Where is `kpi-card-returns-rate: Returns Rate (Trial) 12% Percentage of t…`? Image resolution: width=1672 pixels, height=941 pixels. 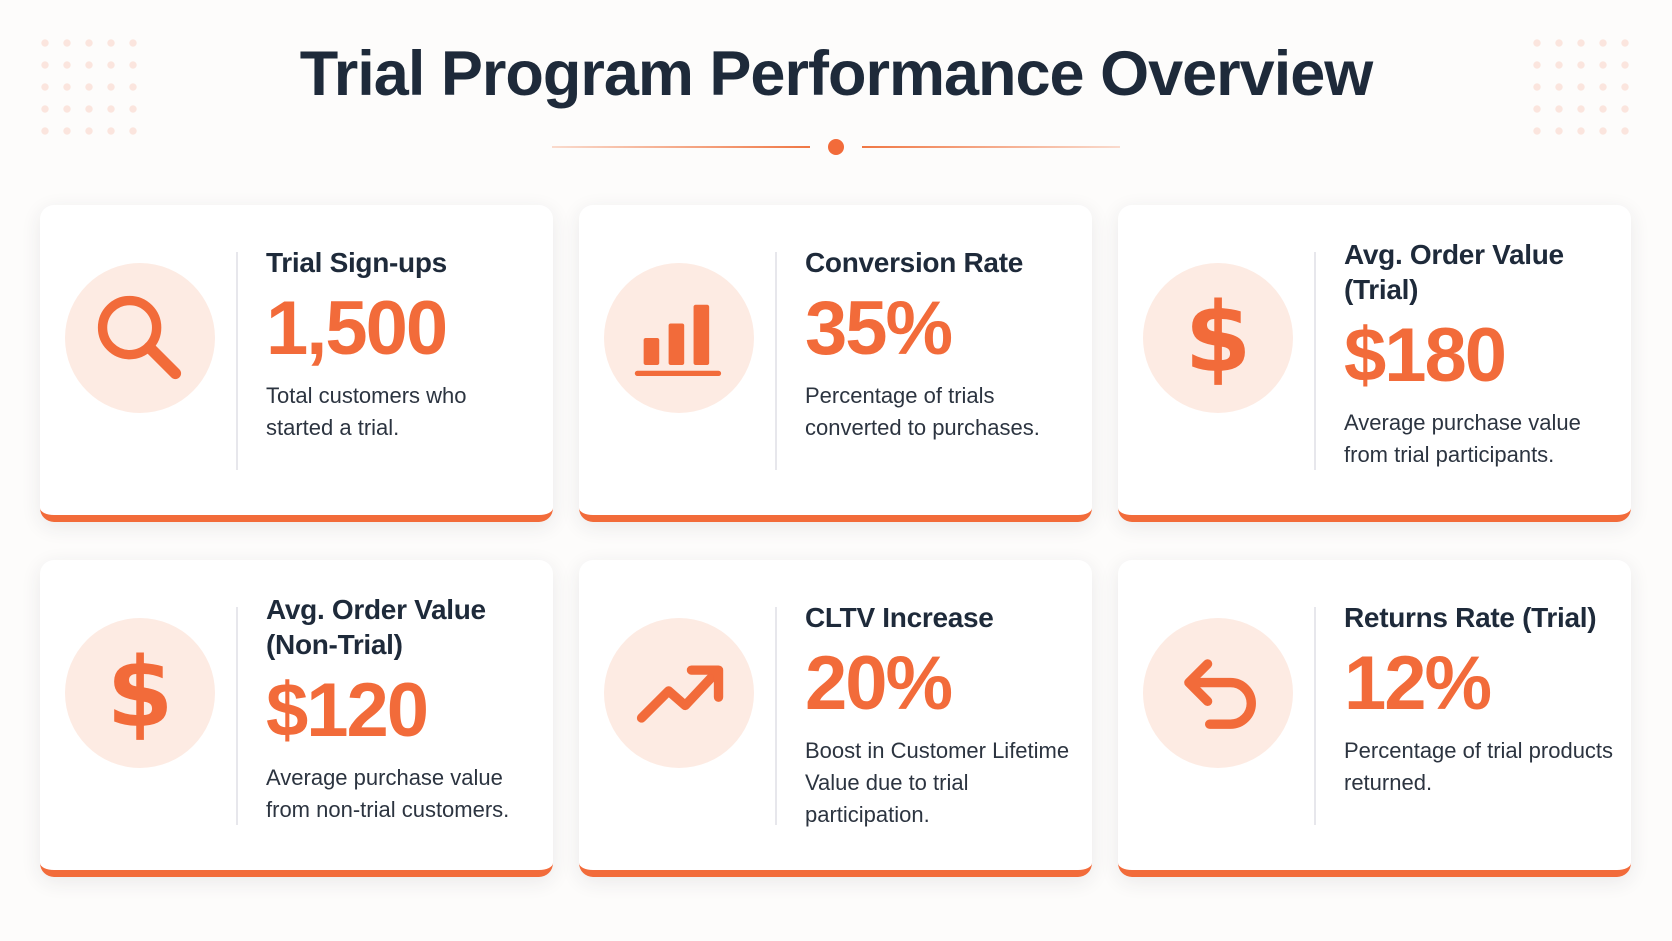 kpi-card-returns-rate: Returns Rate (Trial) 12% Percentage of t… is located at coordinates (1374, 718).